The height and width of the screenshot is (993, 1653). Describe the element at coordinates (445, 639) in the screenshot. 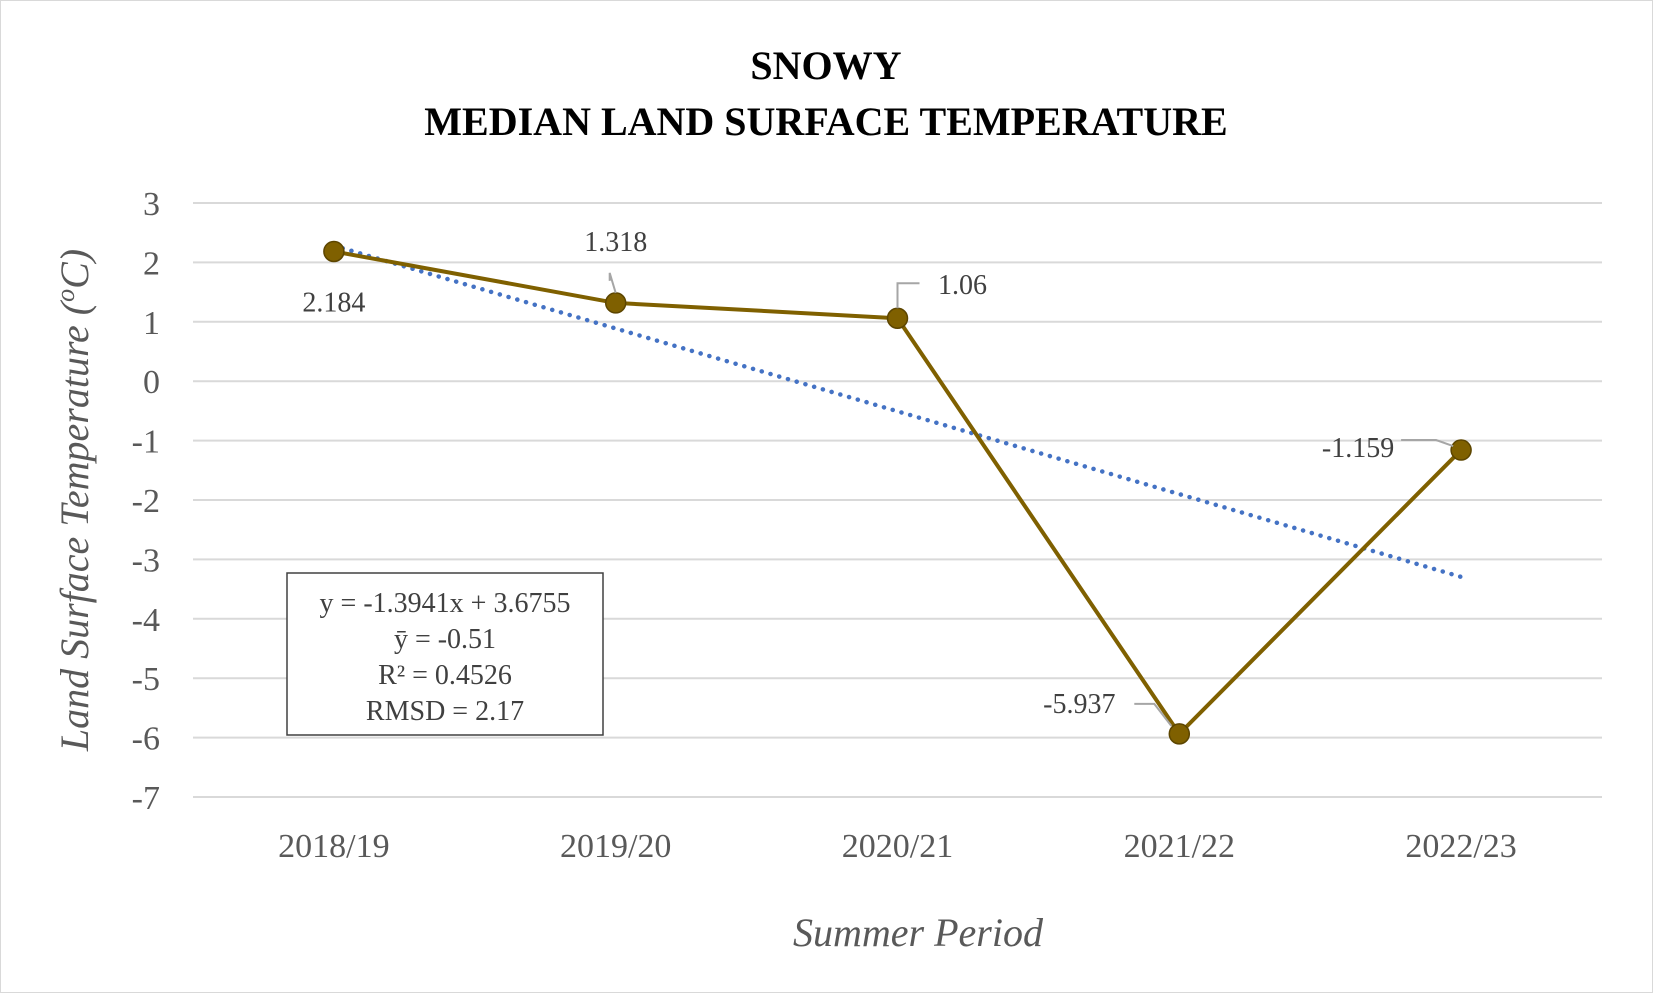

I see `stats-mean: ȳ = -0.51` at that location.